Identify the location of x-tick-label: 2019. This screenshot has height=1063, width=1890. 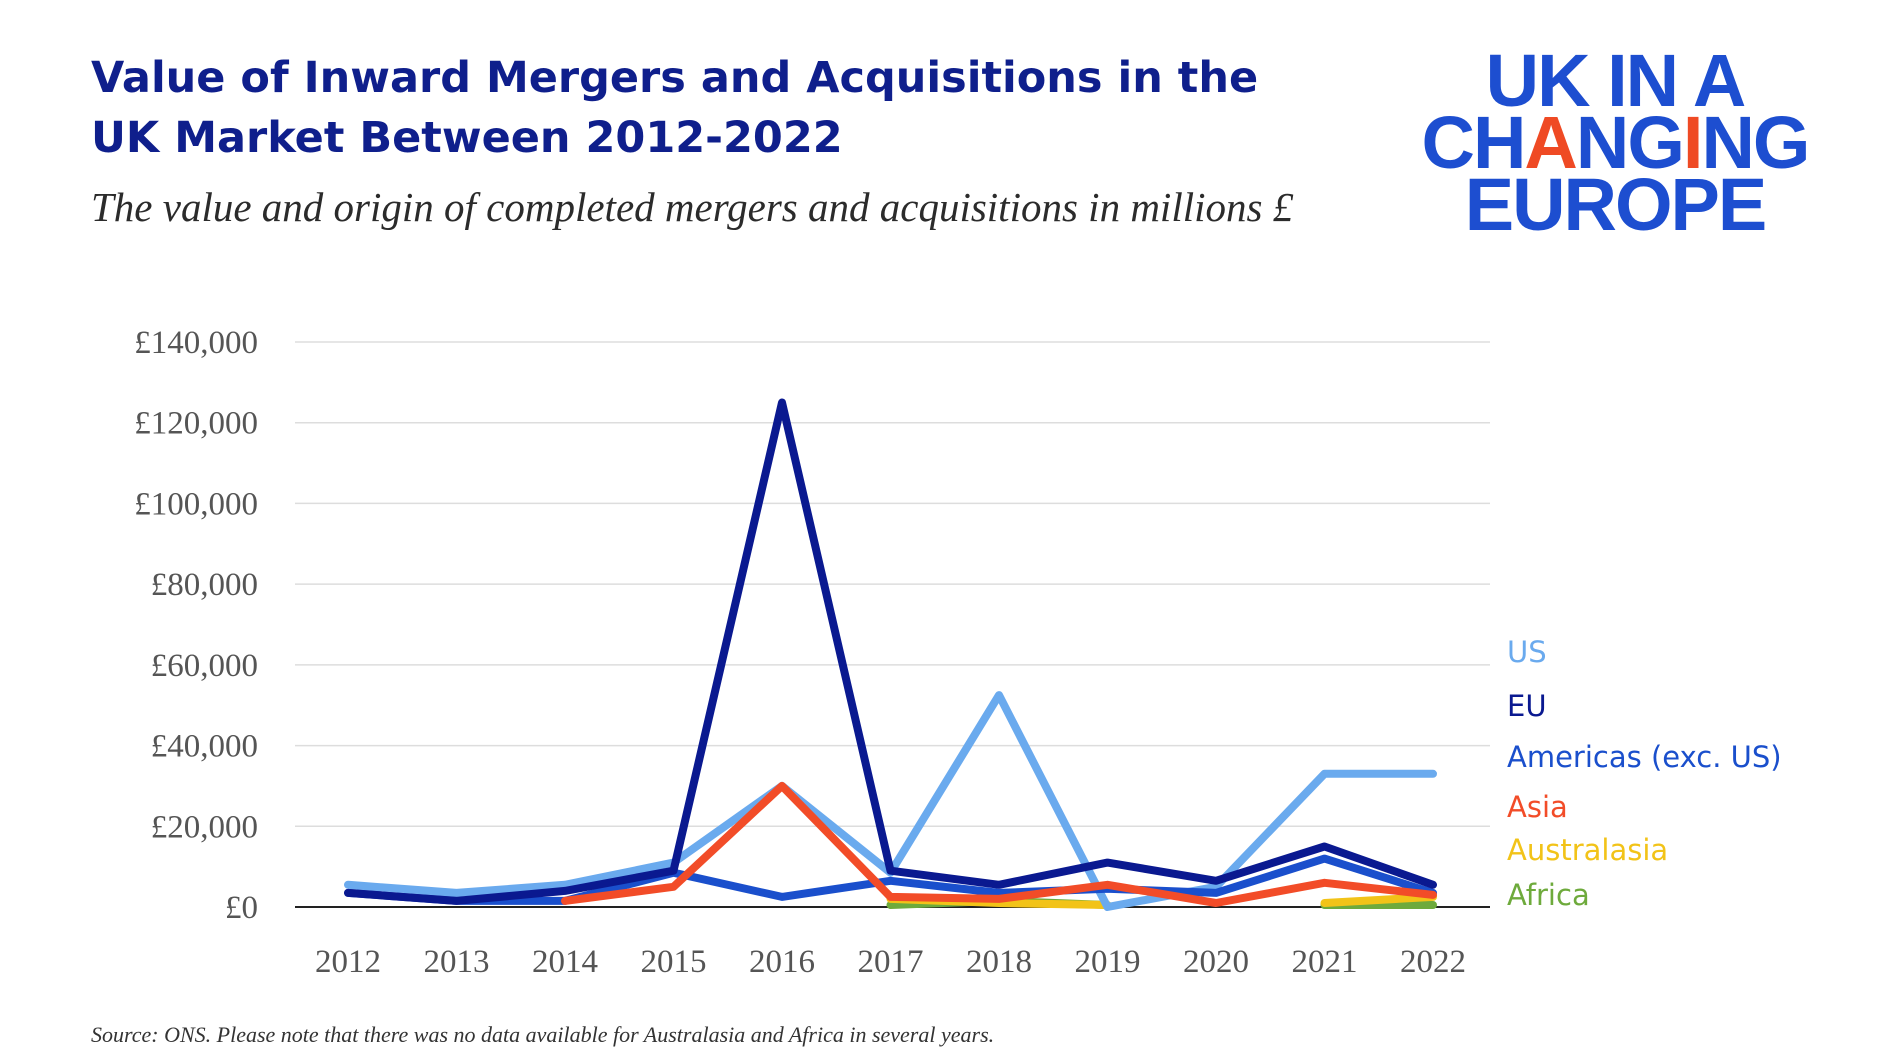
(1108, 962).